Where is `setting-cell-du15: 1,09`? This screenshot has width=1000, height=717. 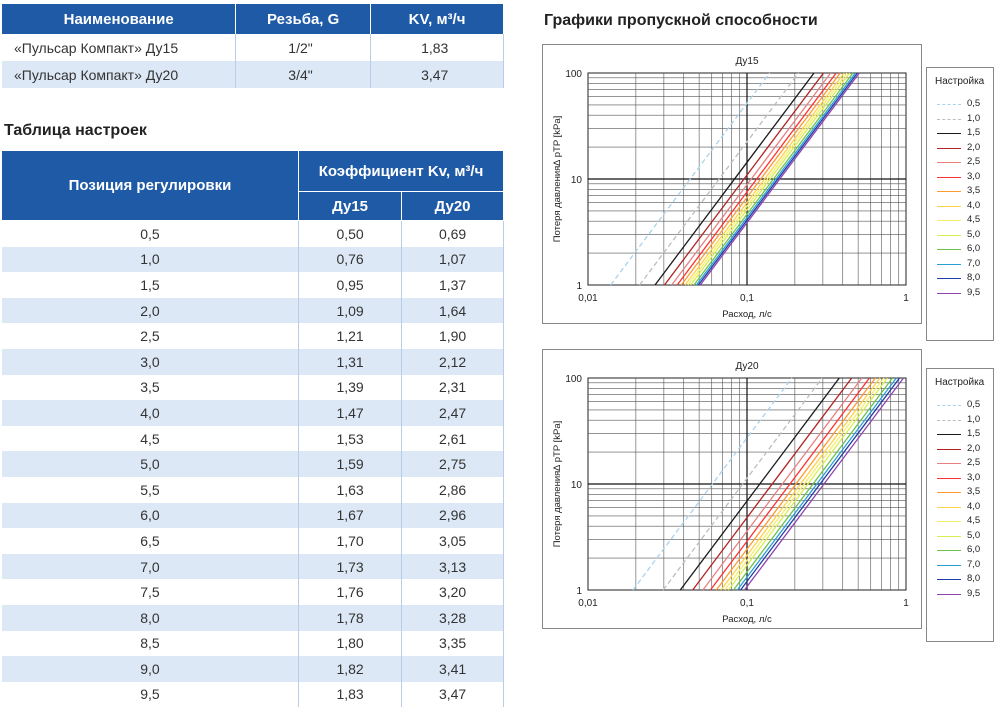
setting-cell-du15: 1,09 is located at coordinates (350, 310).